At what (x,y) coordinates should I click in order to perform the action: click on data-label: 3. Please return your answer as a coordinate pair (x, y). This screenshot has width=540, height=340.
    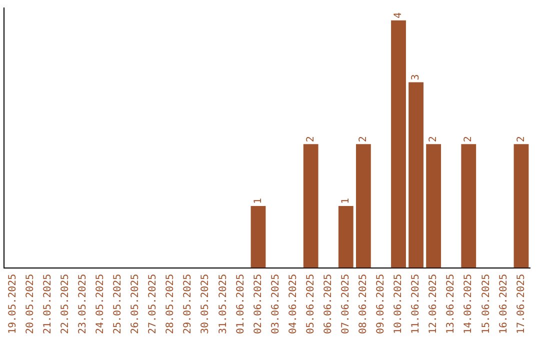
    Looking at the image, I should click on (416, 77).